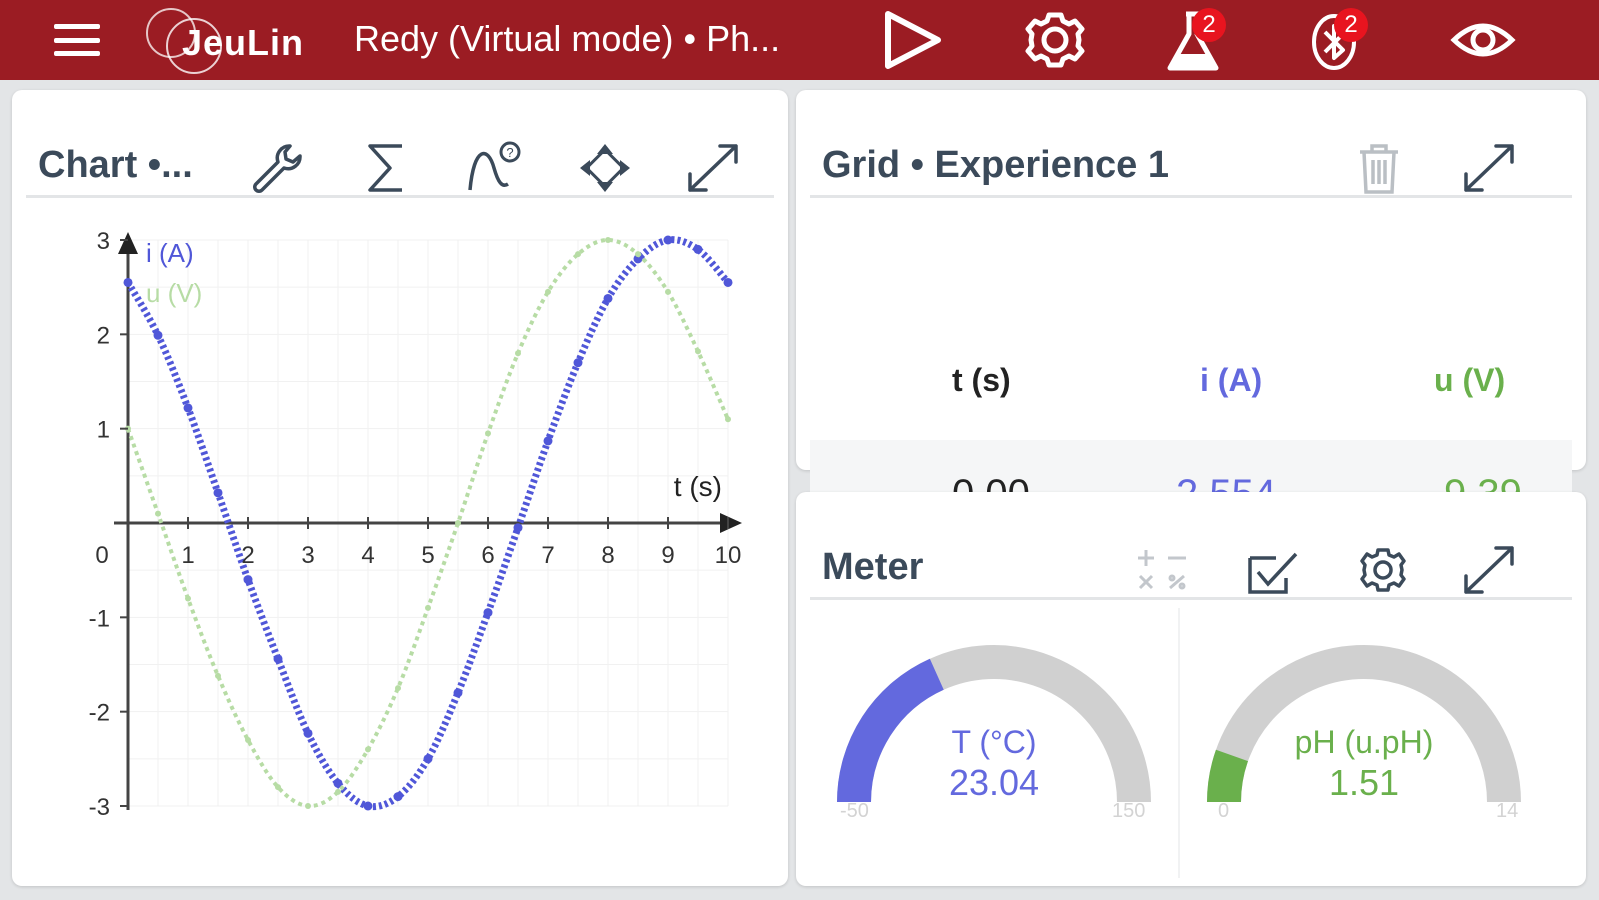 The image size is (1599, 900). What do you see at coordinates (99, 618) in the screenshot?
I see `y-tick-label: -1` at bounding box center [99, 618].